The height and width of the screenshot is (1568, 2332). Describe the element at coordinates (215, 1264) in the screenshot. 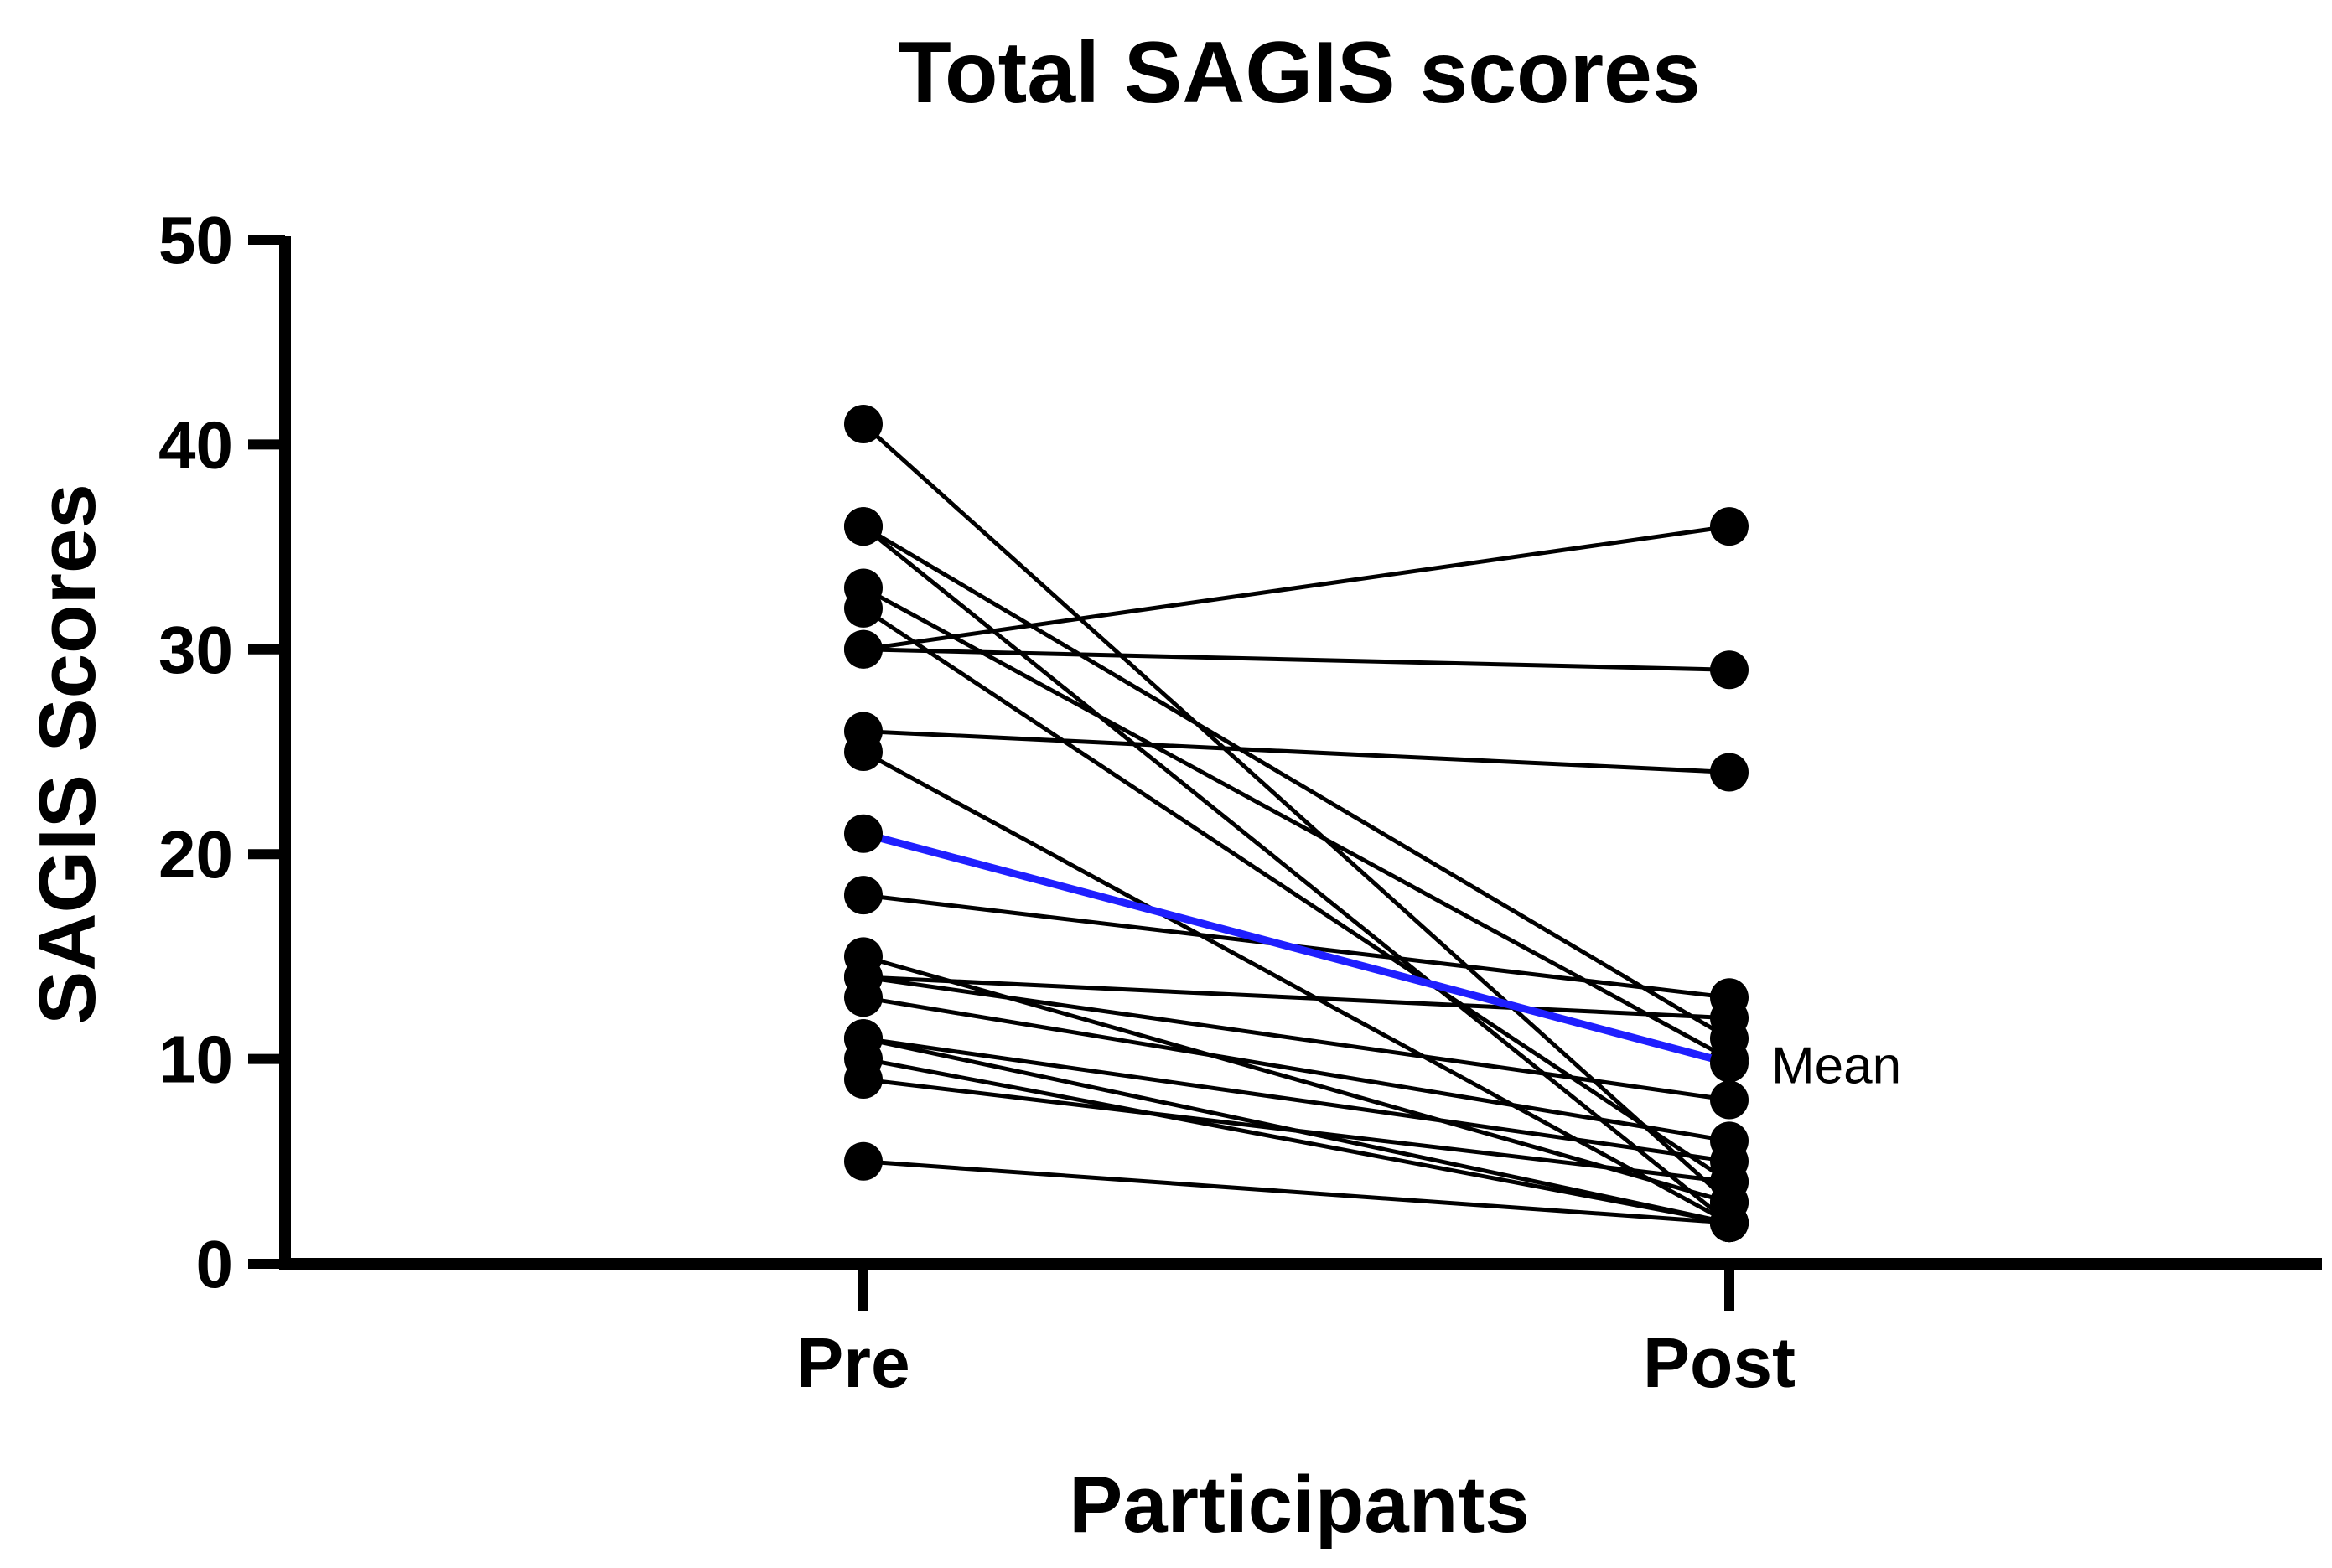

I see `y-tick-label: 0` at that location.